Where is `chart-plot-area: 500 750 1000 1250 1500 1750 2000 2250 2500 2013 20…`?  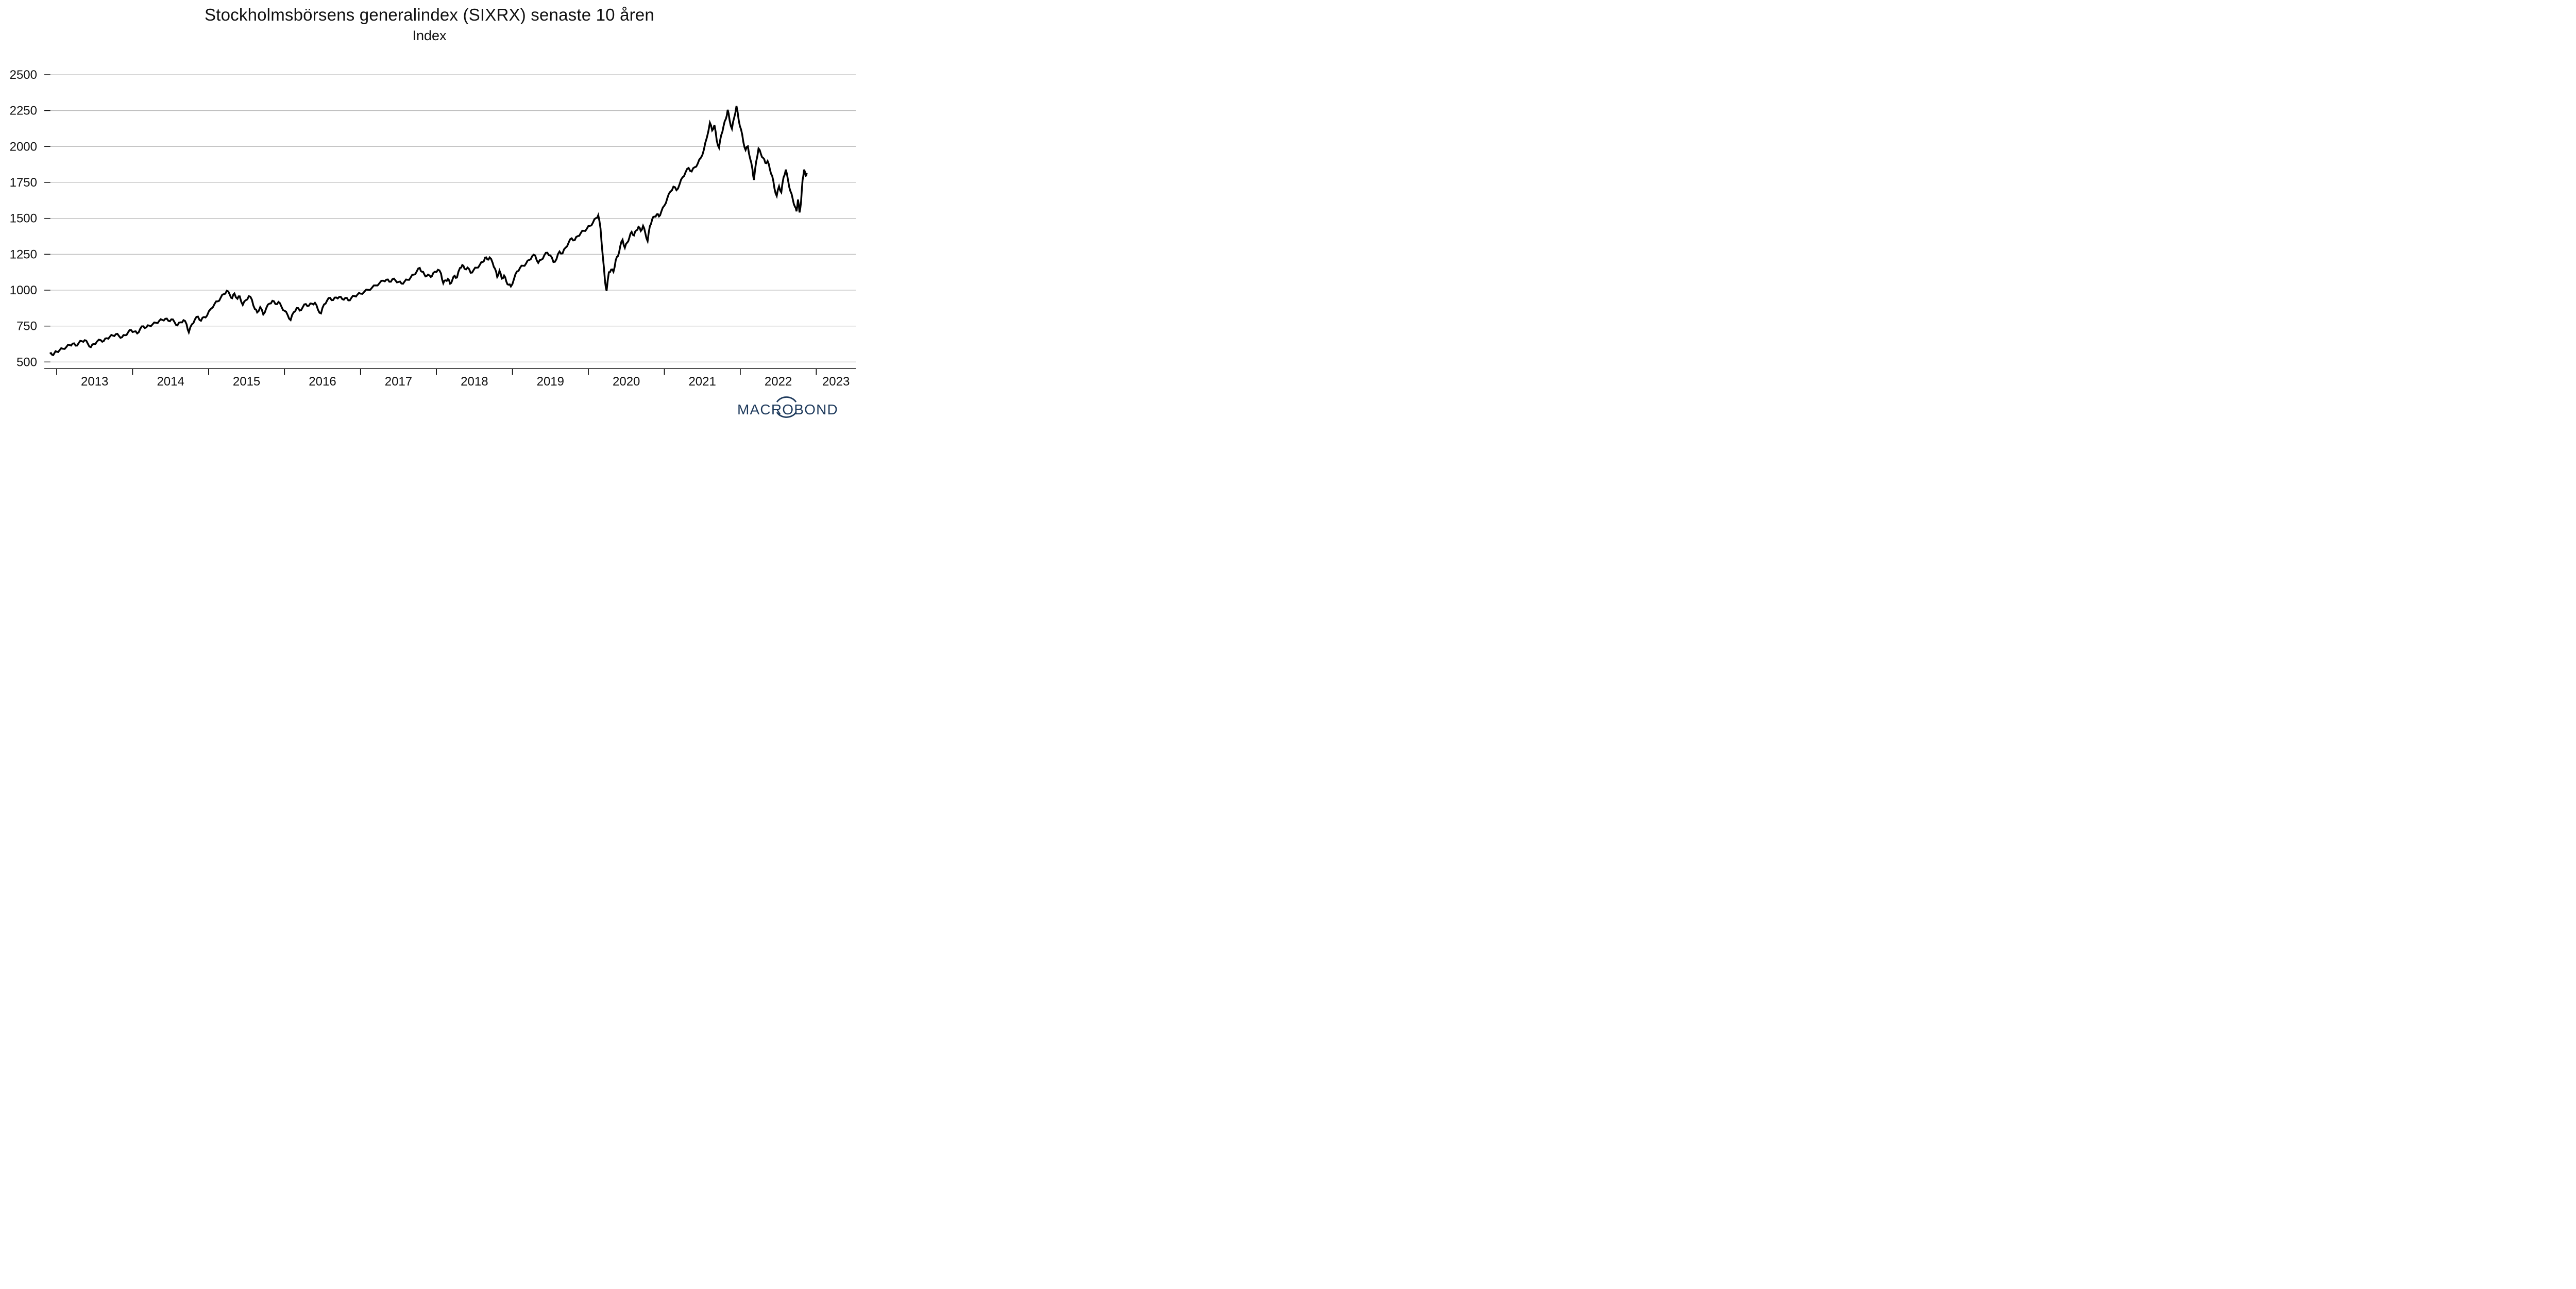
chart-plot-area: 500 750 1000 1250 1500 1750 2000 2250 2500 2013 20… is located at coordinates (433, 228).